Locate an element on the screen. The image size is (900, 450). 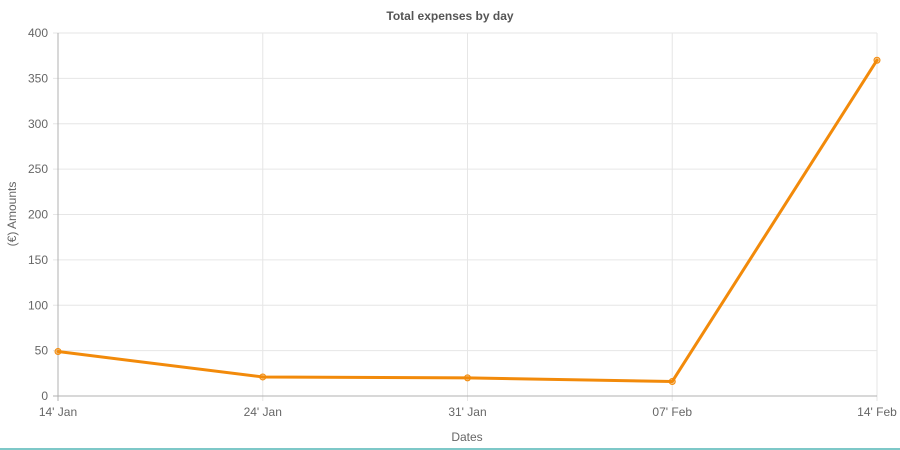
y-tick-label: 300 is located at coordinates (38, 124).